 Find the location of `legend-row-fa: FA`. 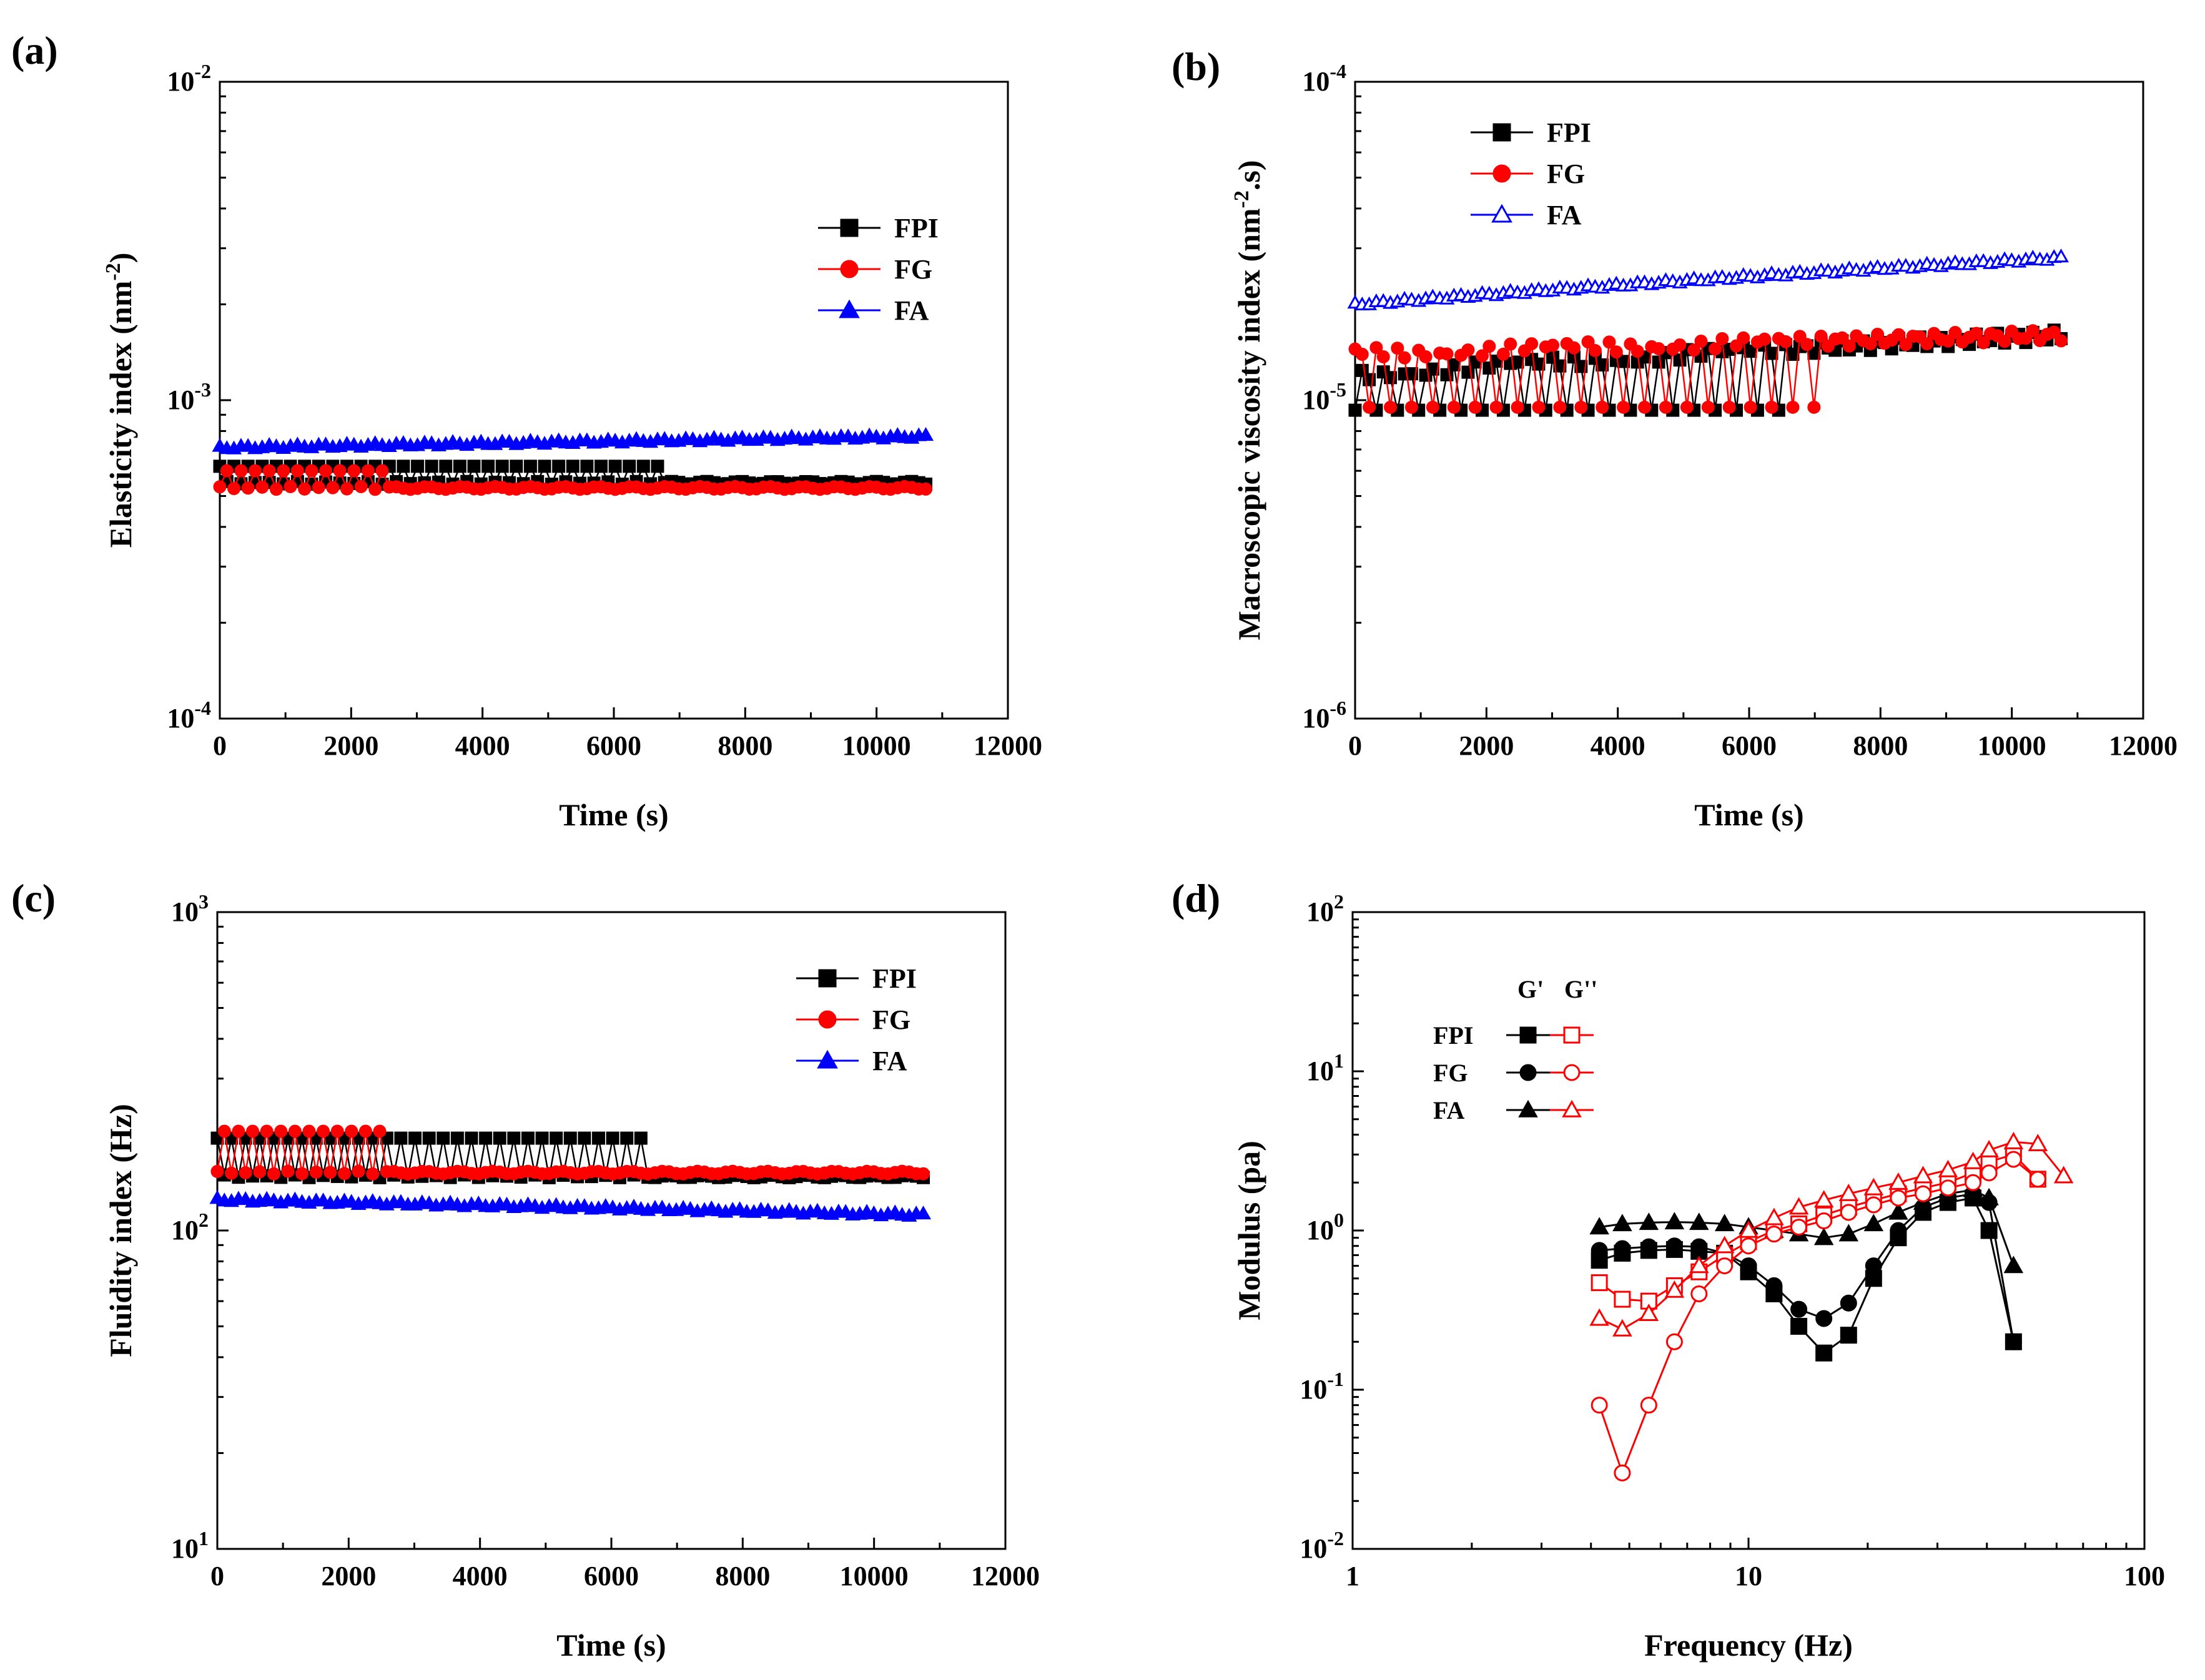

legend-row-fa: FA is located at coordinates (1448, 1110).